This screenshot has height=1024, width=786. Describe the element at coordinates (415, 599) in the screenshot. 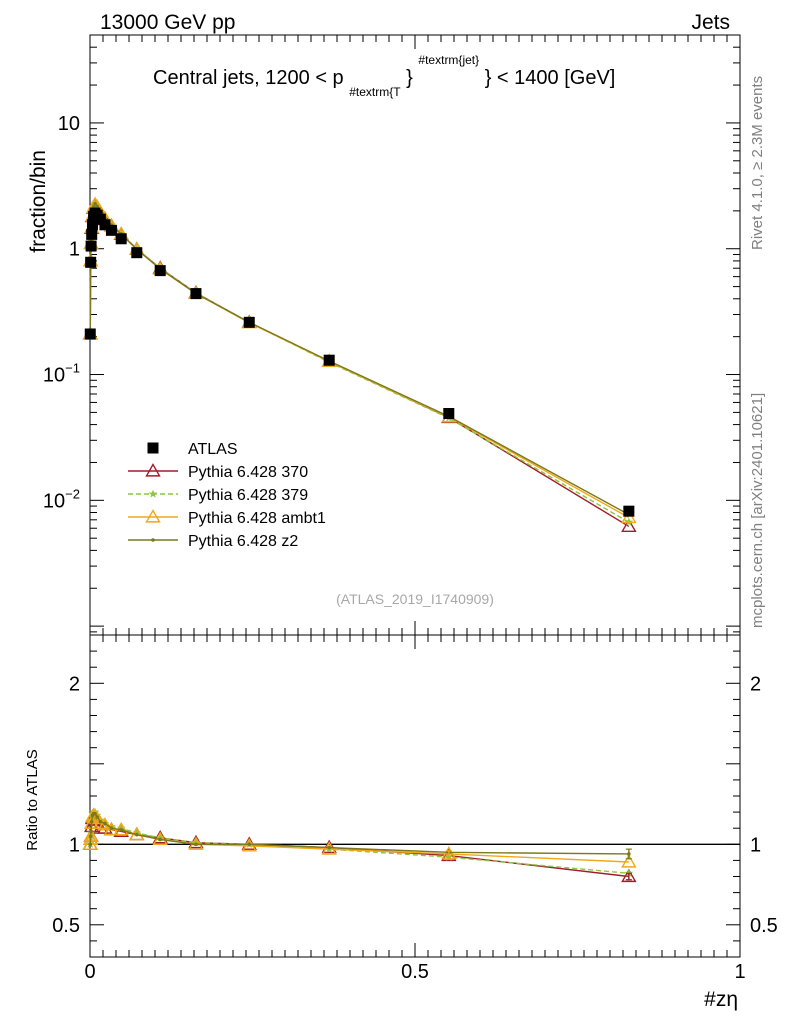

I see `analysis-watermark: (ATLAS_2019_I1740909)` at that location.